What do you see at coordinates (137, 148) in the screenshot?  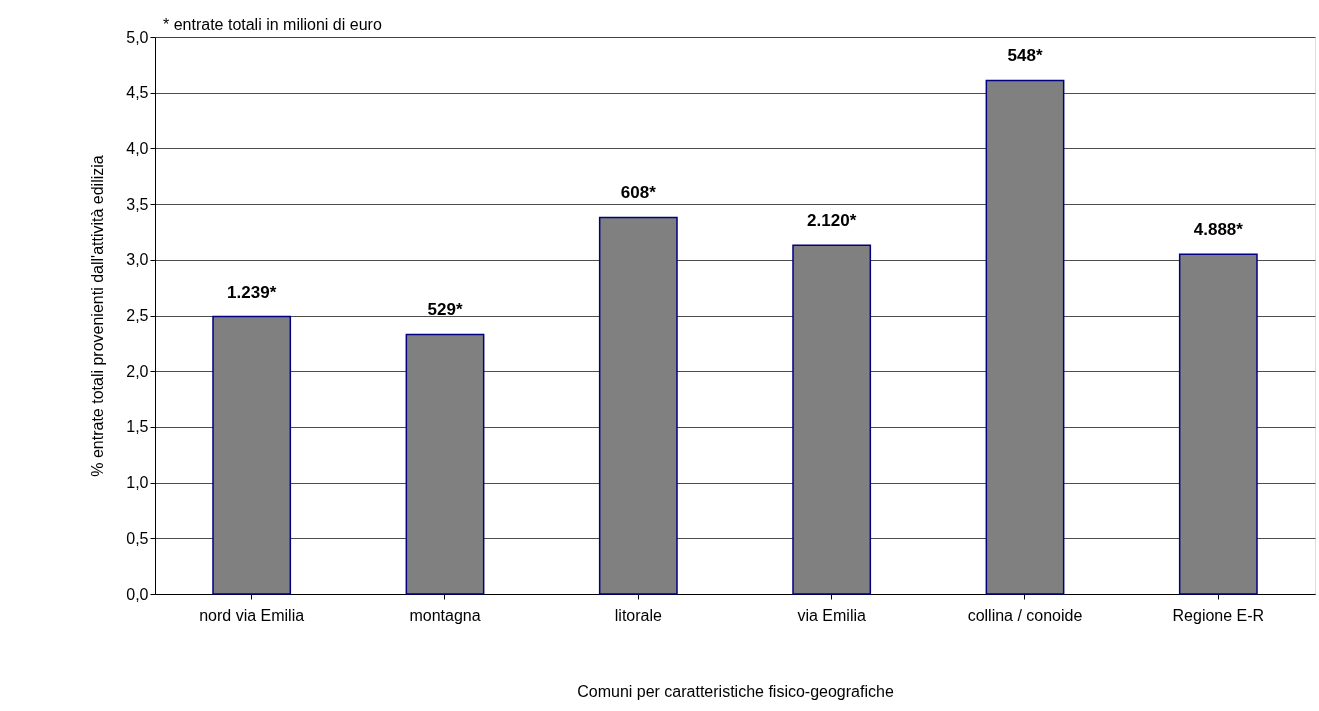 I see `y-tick-label: 4,0` at bounding box center [137, 148].